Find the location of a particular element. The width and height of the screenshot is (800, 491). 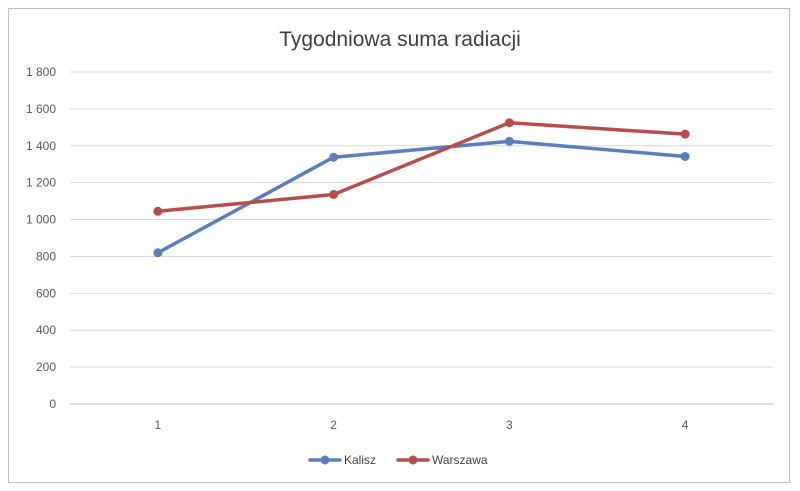

y-tick-label: 1 600 is located at coordinates (41, 109).